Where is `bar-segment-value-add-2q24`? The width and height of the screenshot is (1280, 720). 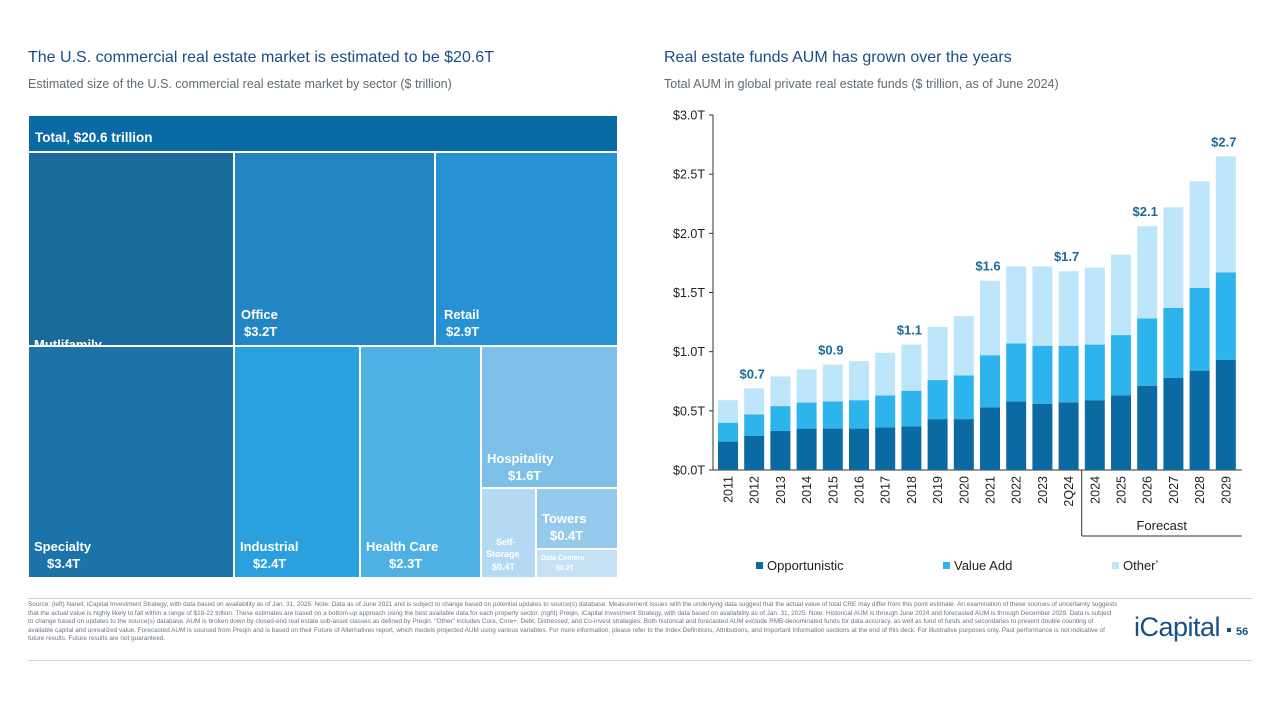 bar-segment-value-add-2q24 is located at coordinates (1068, 374).